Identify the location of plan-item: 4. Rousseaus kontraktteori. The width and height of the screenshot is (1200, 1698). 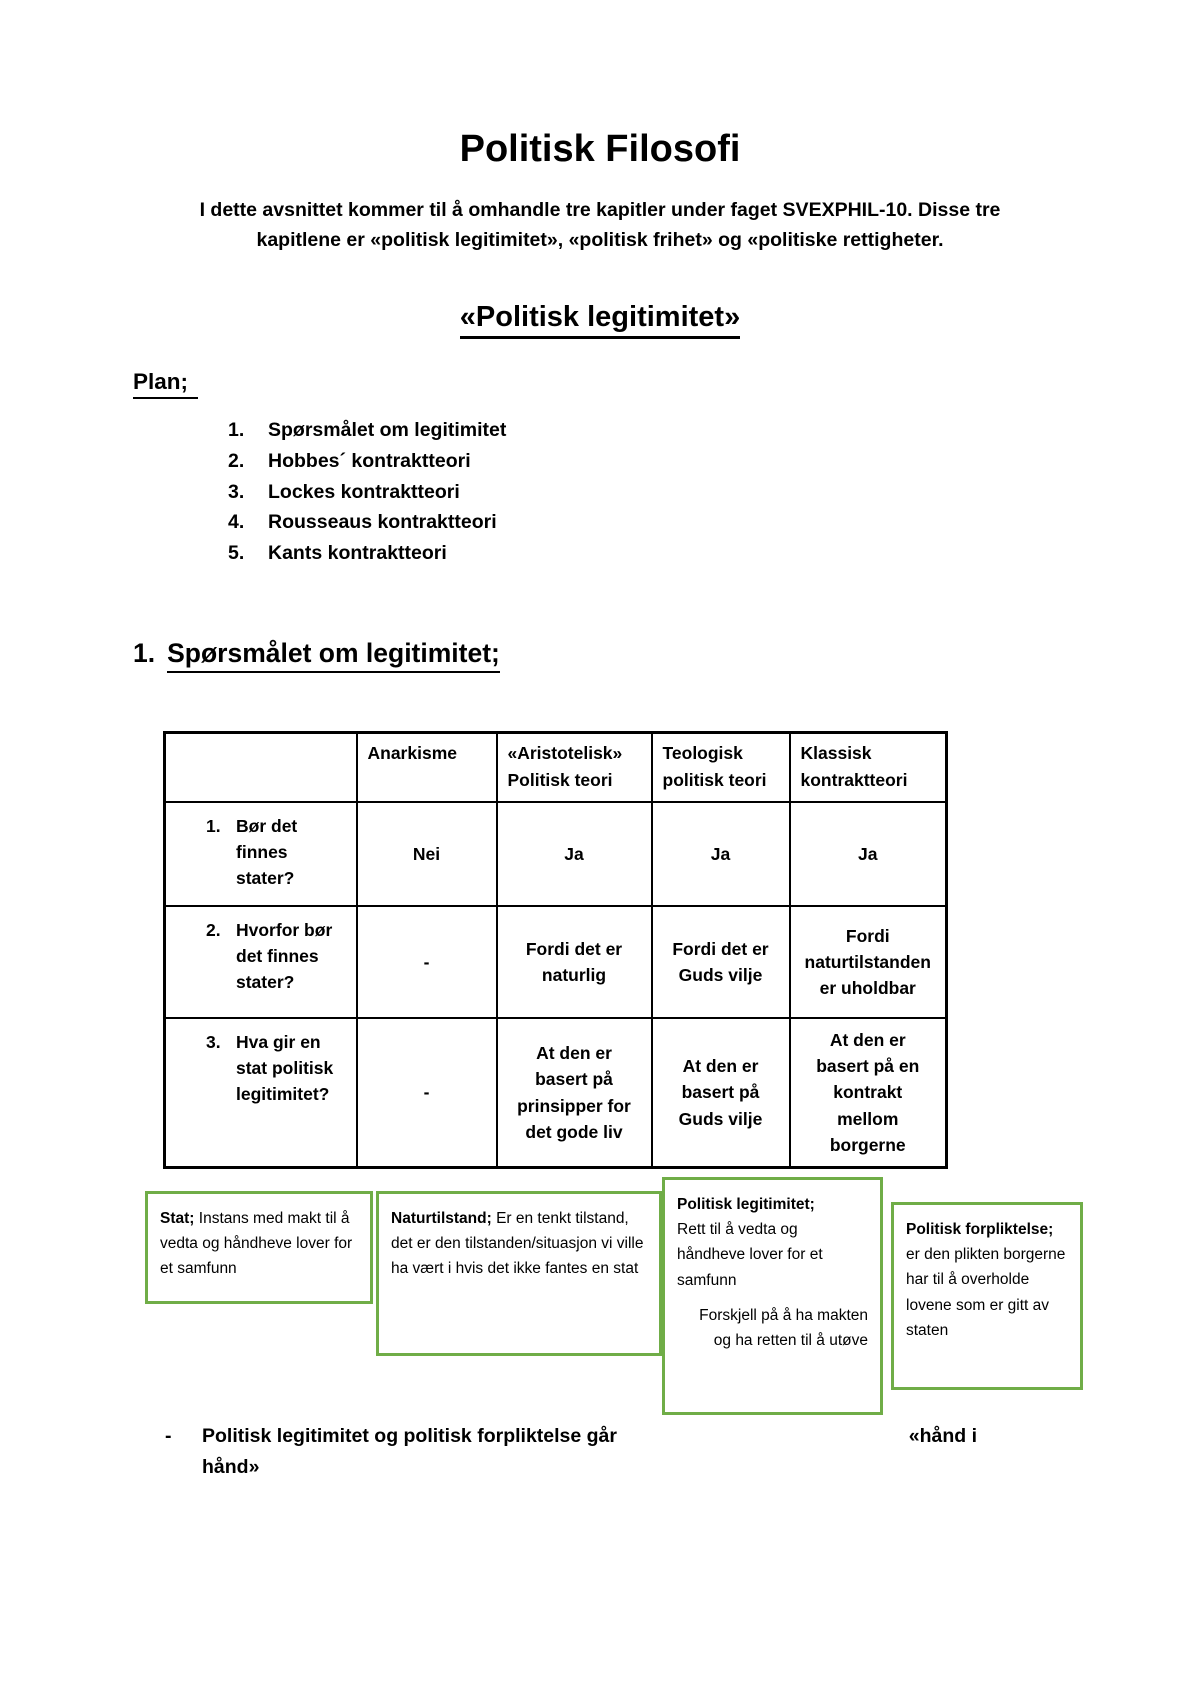
(714, 522).